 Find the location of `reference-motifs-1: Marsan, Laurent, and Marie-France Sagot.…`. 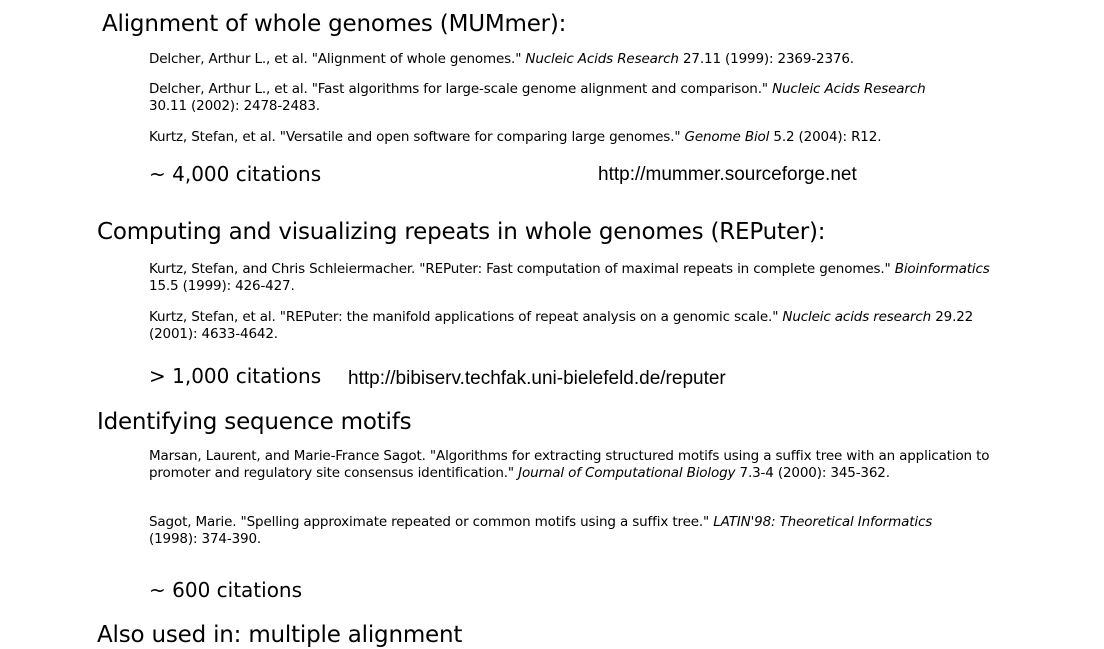

reference-motifs-1: Marsan, Laurent, and Marie-France Sagot.… is located at coordinates (576, 465).